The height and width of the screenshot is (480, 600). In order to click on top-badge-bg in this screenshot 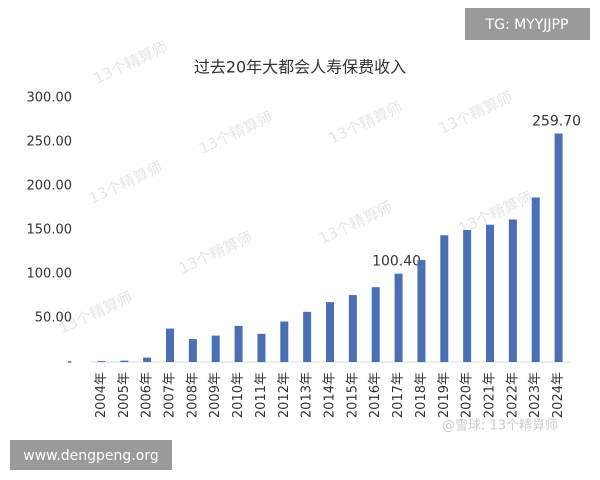, I will do `click(527, 24)`.